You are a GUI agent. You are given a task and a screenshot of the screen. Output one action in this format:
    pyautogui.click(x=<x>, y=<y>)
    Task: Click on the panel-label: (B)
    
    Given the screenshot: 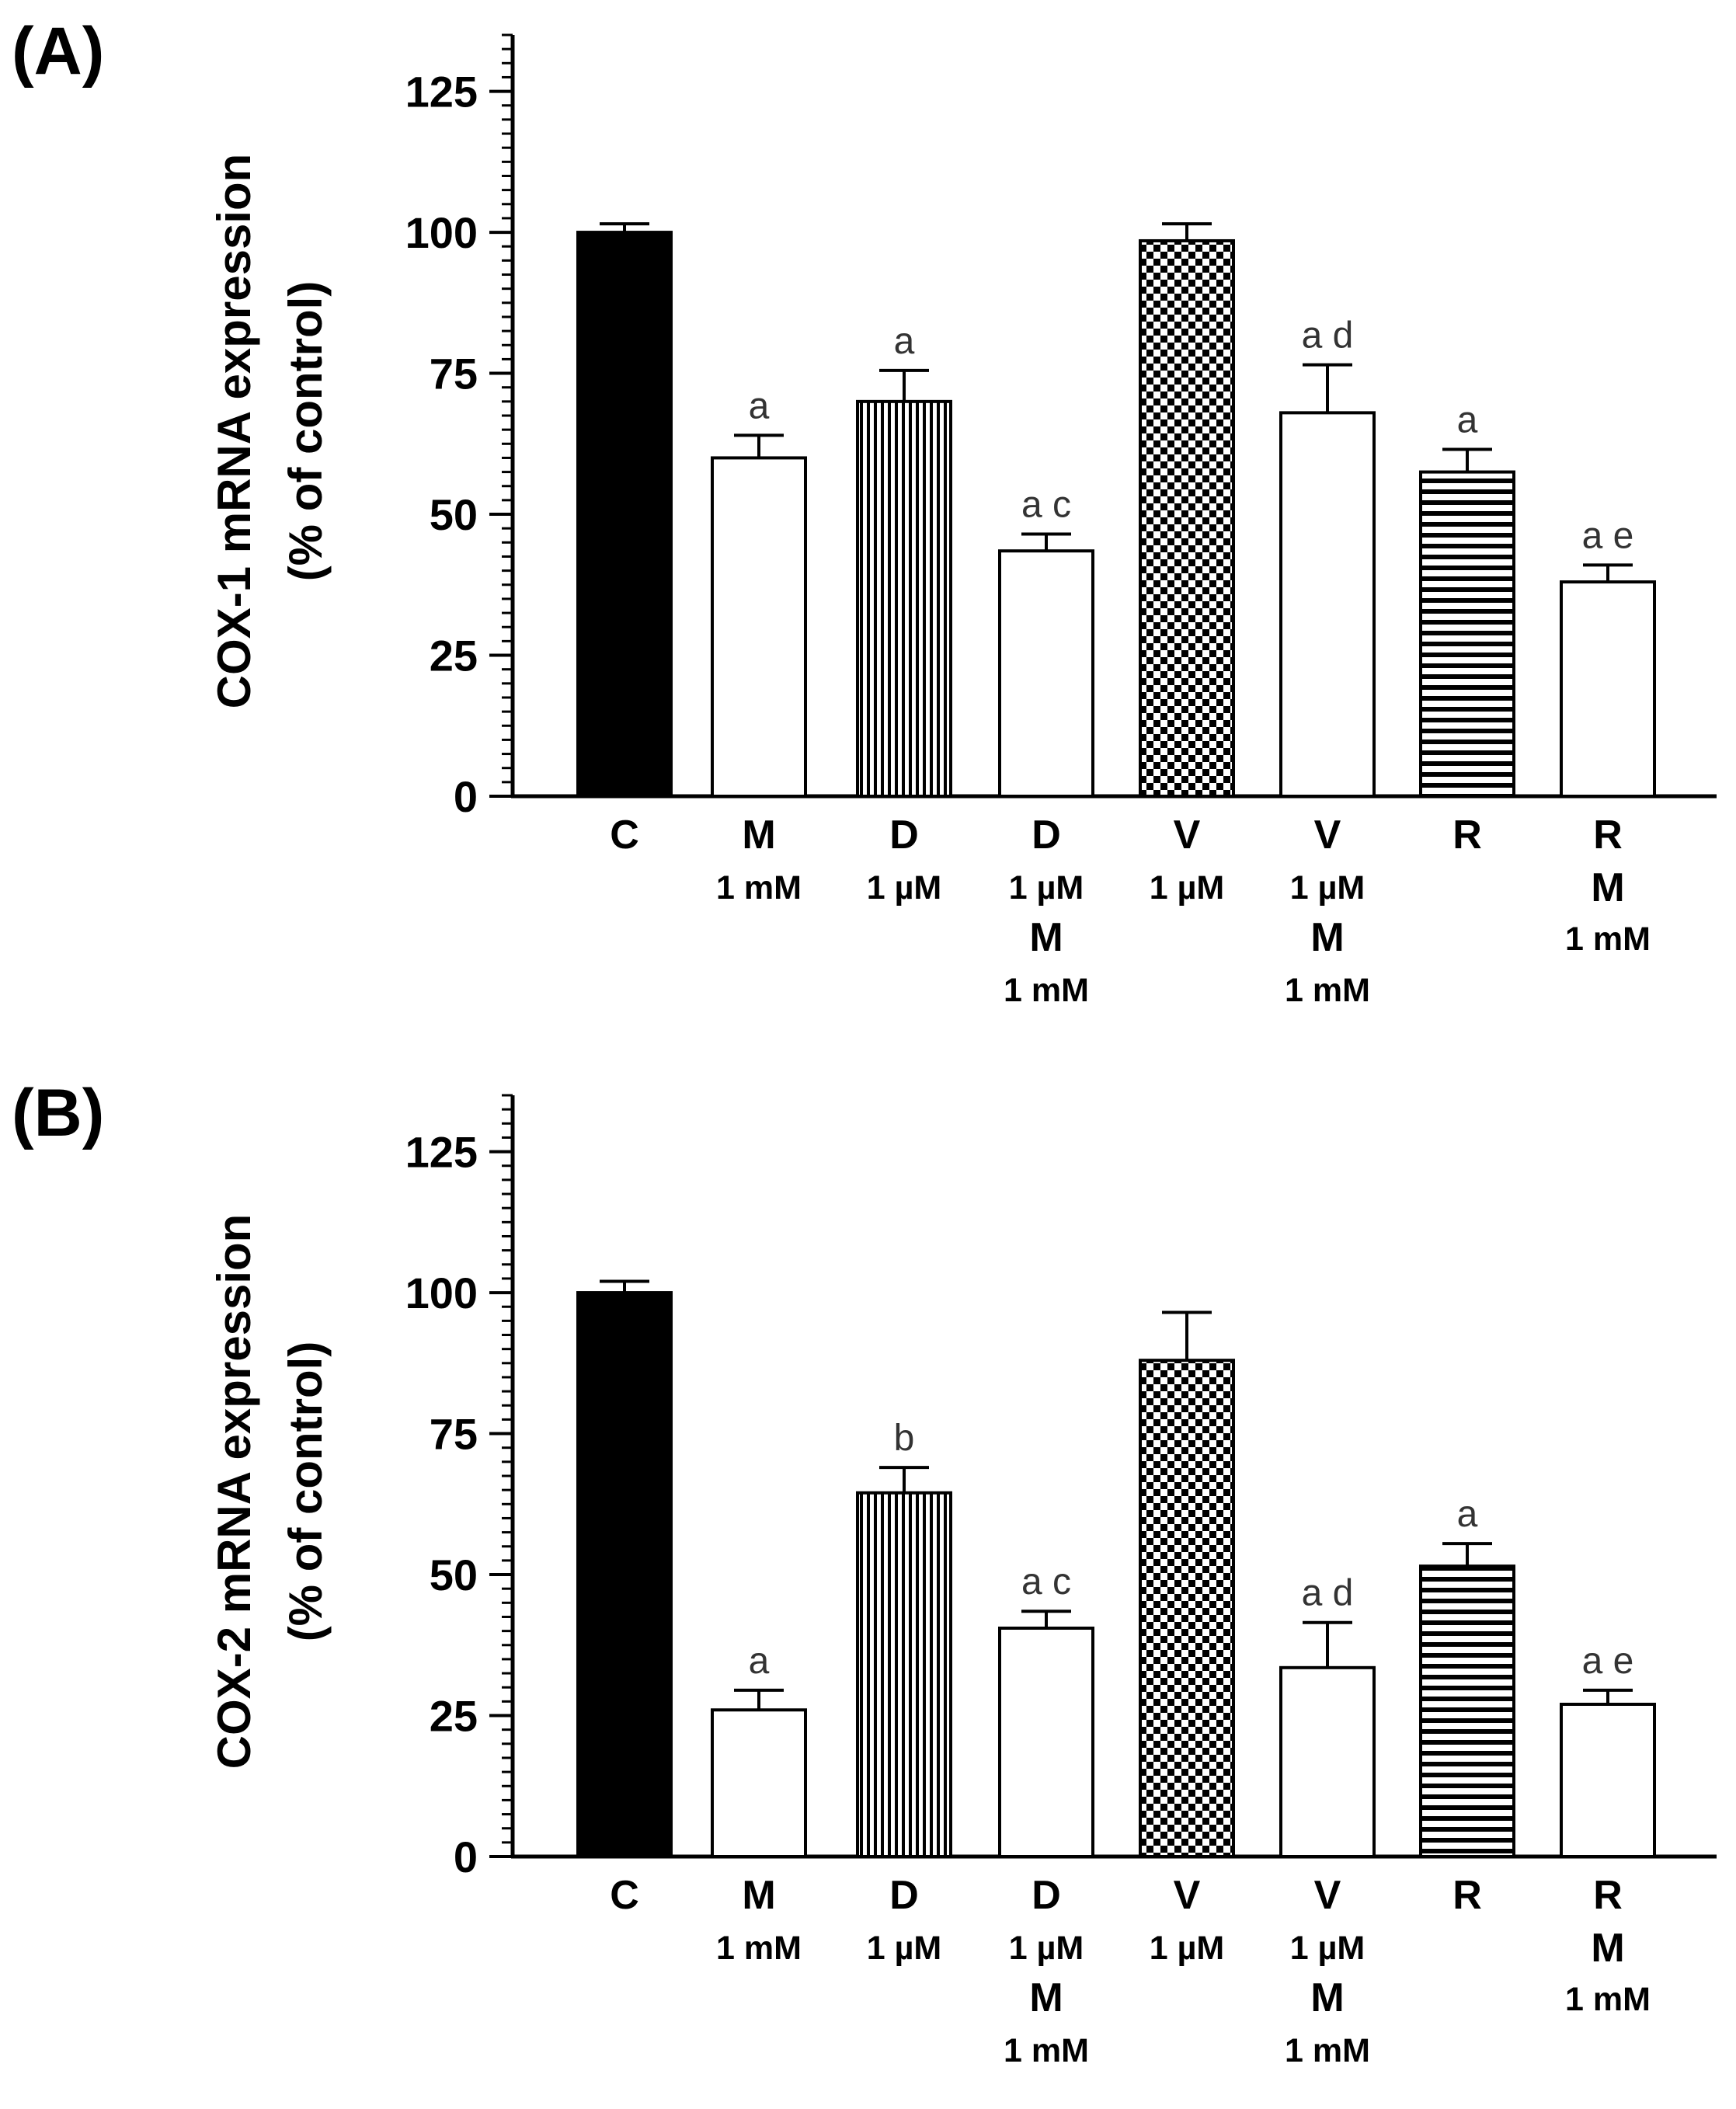 What is the action you would take?
    pyautogui.click(x=58, y=1113)
    